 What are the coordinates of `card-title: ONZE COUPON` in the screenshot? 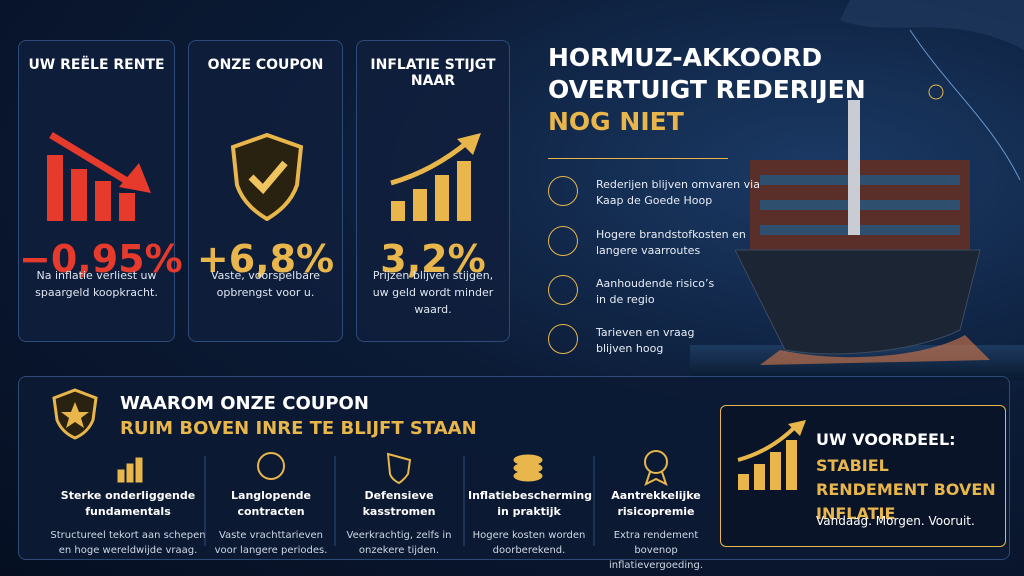 It's located at (265, 65).